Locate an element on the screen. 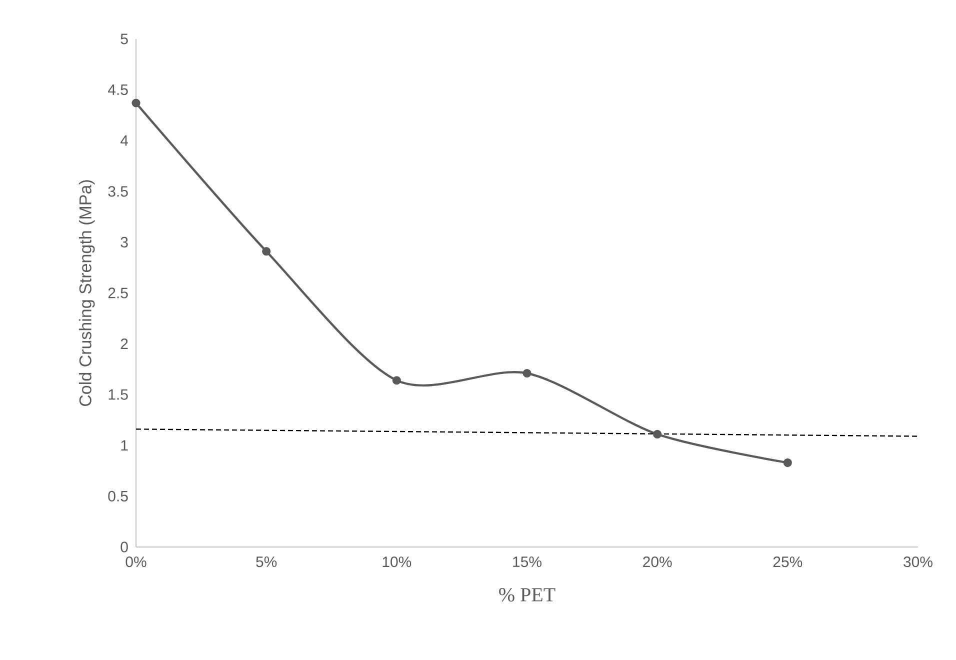 The width and height of the screenshot is (956, 660). x-tick-label: 0% is located at coordinates (136, 562).